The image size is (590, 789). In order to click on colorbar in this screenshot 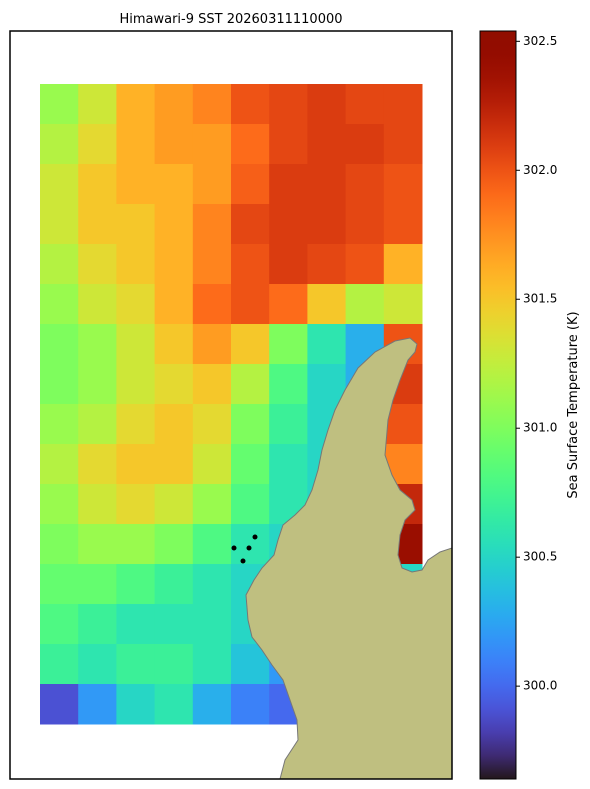, I will do `click(498, 405)`.